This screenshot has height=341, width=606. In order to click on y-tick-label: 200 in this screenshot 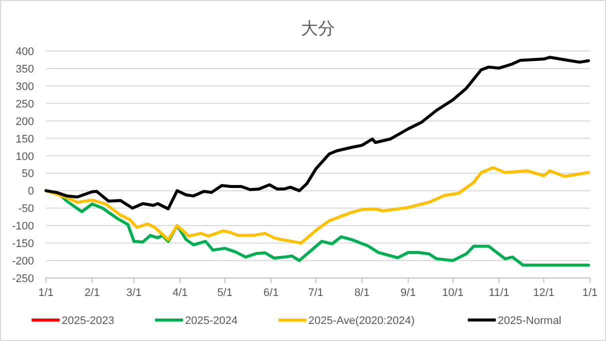, I will do `click(25, 122)`.